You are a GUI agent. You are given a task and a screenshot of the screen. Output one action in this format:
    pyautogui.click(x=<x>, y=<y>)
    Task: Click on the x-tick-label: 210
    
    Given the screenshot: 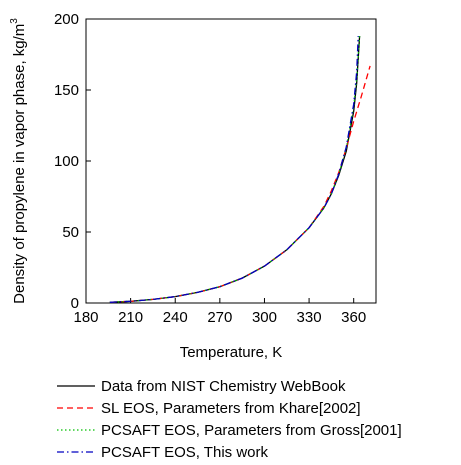 What is the action you would take?
    pyautogui.click(x=130, y=317)
    